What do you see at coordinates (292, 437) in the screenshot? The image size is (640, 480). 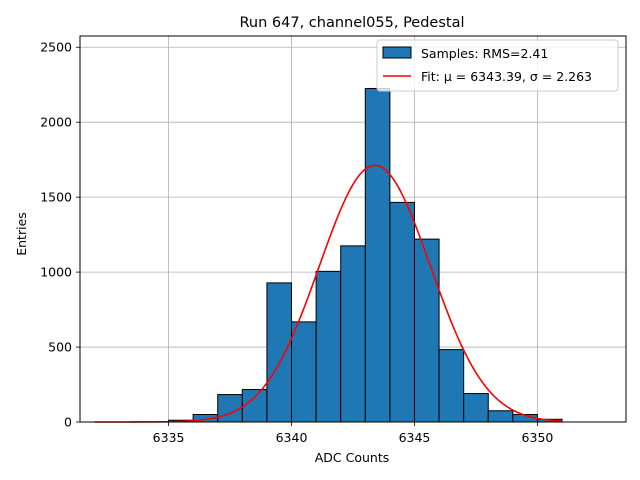 I see `x-tick-label: 6340` at bounding box center [292, 437].